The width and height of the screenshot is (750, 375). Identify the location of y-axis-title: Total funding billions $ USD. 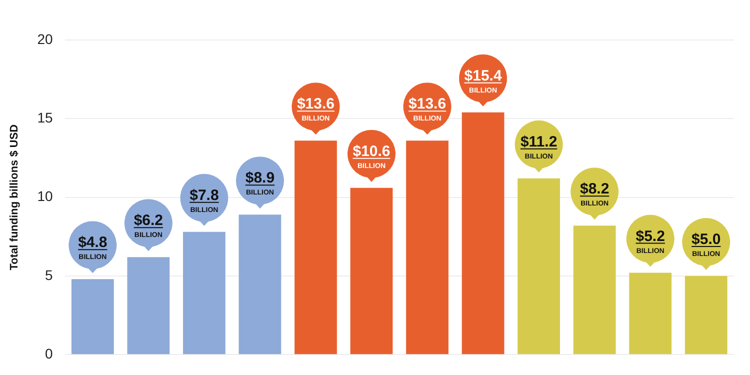
(14, 197).